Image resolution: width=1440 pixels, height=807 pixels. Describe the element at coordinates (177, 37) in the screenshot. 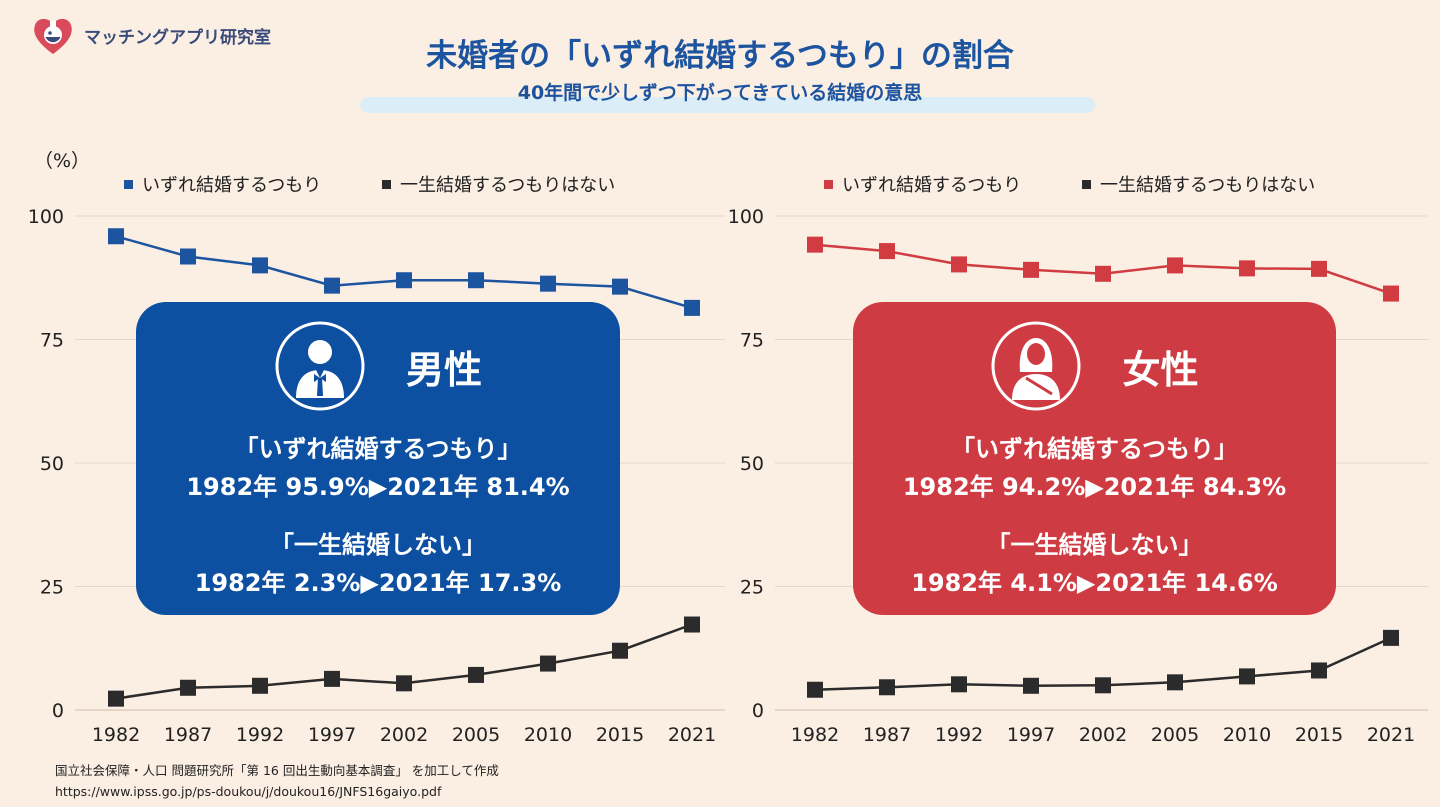

I see `logo-text: マッチングアプリ研究室` at that location.